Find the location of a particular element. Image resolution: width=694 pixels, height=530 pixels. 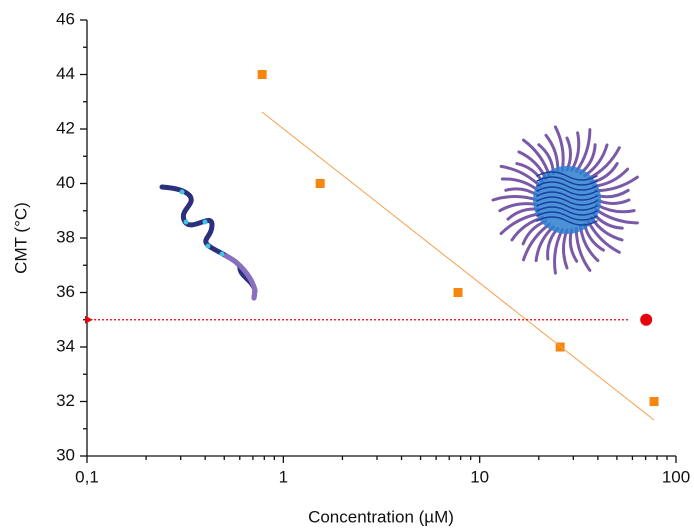

y-tick-label: 34 is located at coordinates (65, 345).